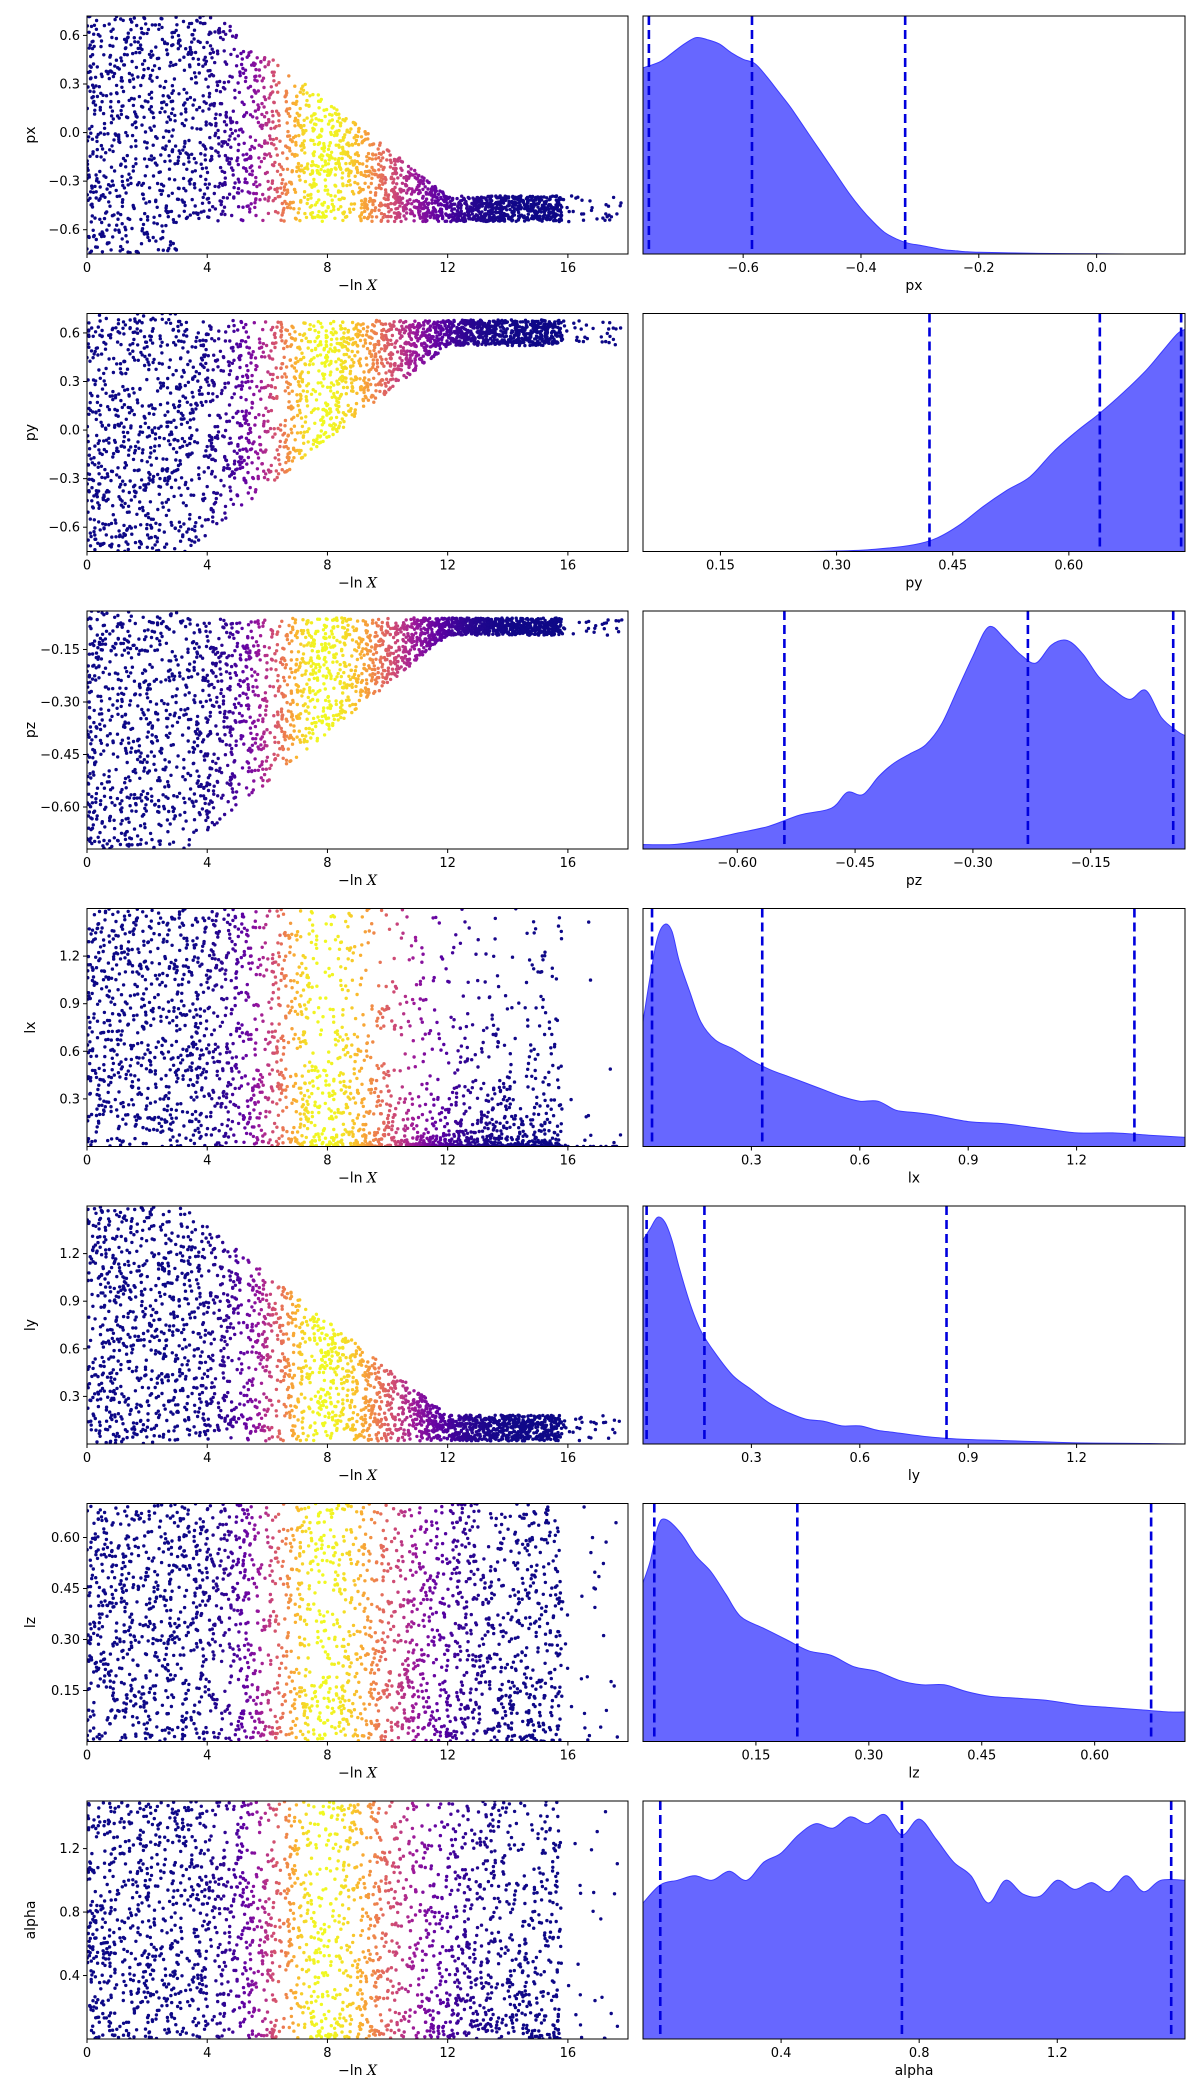  What do you see at coordinates (327, 268) in the screenshot?
I see `trace-xtick-label: 8` at bounding box center [327, 268].